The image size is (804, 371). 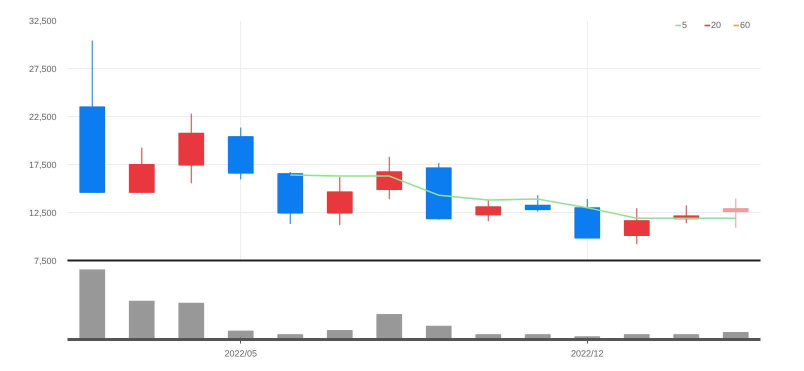 What do you see at coordinates (42, 165) in the screenshot?
I see `y-tick-label: 17,500` at bounding box center [42, 165].